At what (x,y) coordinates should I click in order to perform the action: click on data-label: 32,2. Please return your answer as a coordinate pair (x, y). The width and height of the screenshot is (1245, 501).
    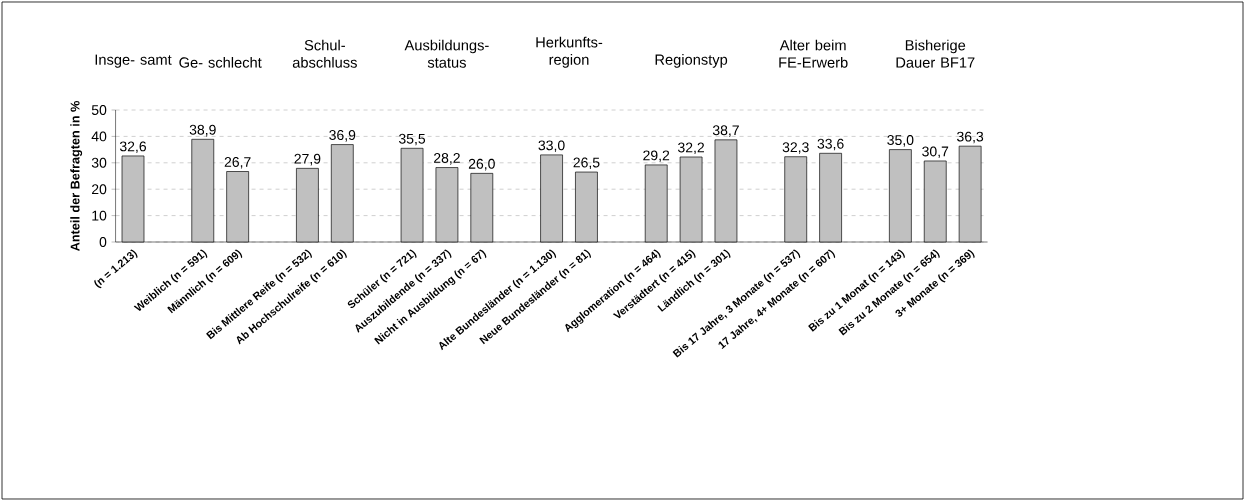
    Looking at the image, I should click on (690, 148).